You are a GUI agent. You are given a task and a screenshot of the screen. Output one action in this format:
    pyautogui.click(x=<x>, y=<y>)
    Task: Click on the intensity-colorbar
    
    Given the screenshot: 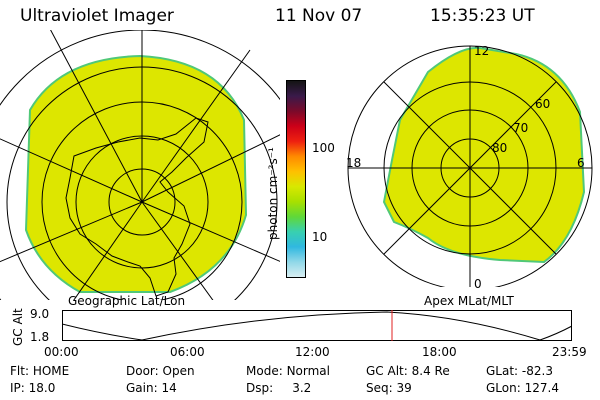 What is the action you would take?
    pyautogui.click(x=296, y=179)
    